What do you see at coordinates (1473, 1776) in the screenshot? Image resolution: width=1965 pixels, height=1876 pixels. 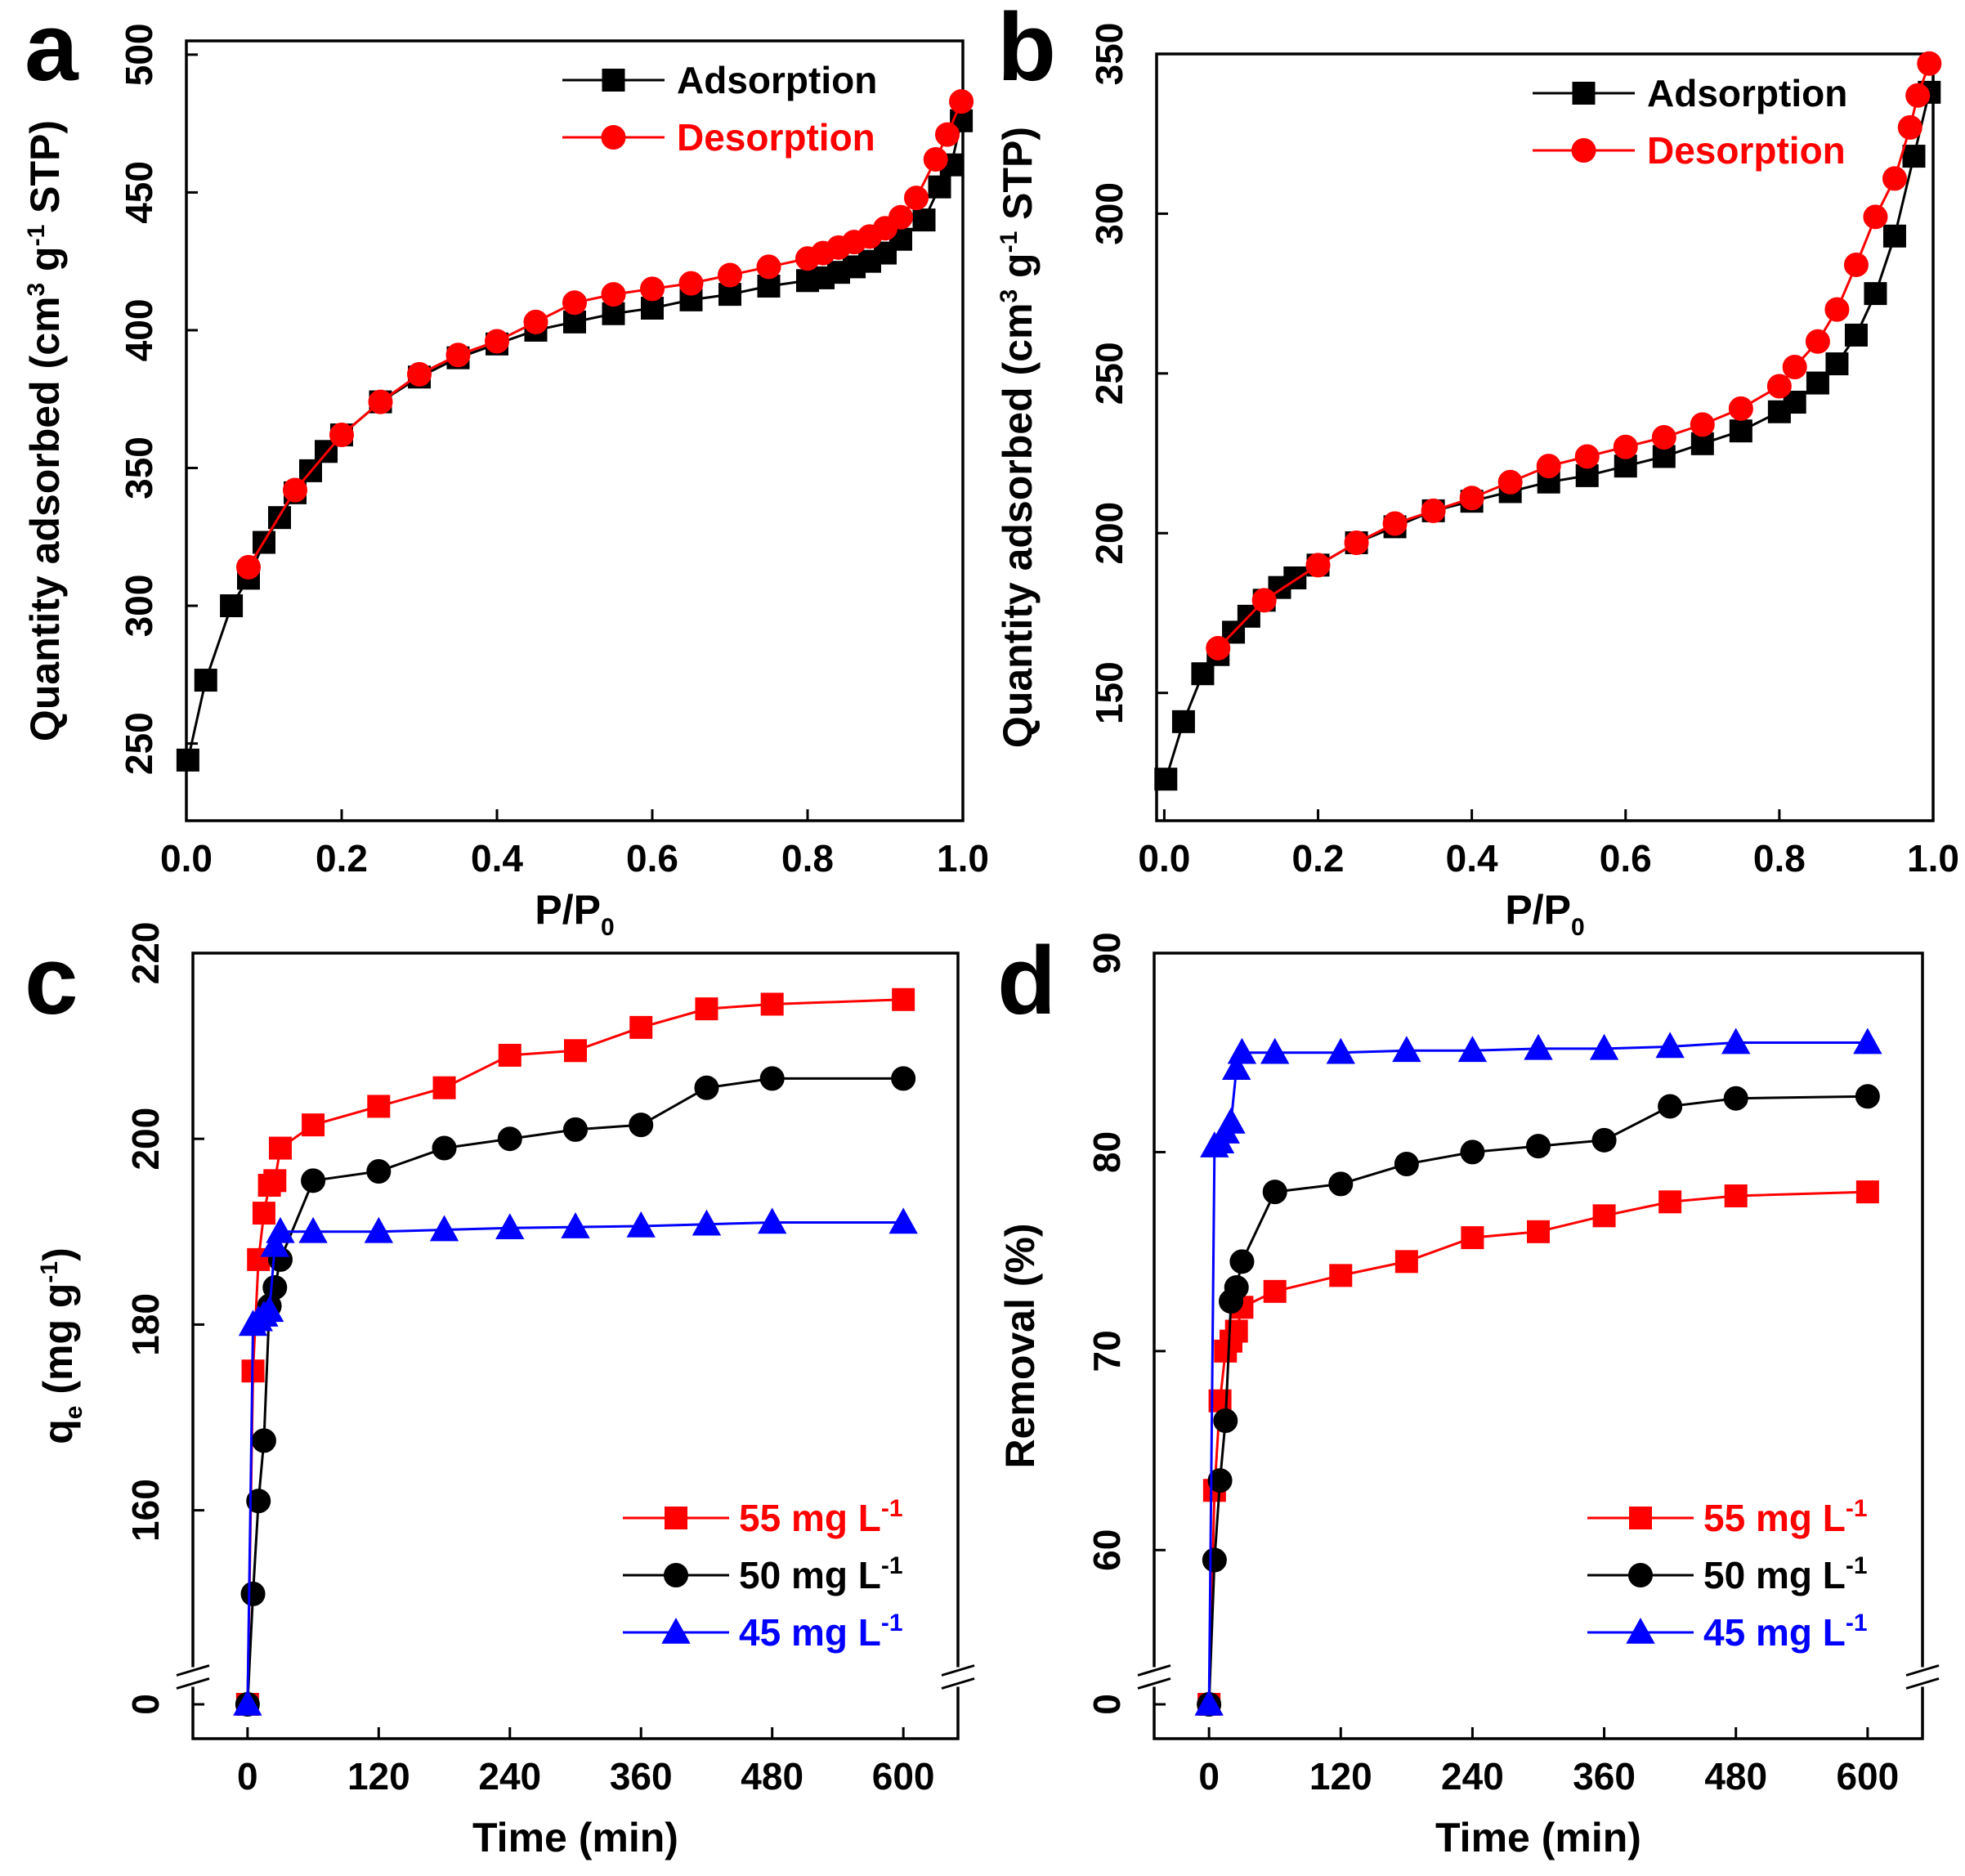 I see `x-tick-label: 240` at bounding box center [1473, 1776].